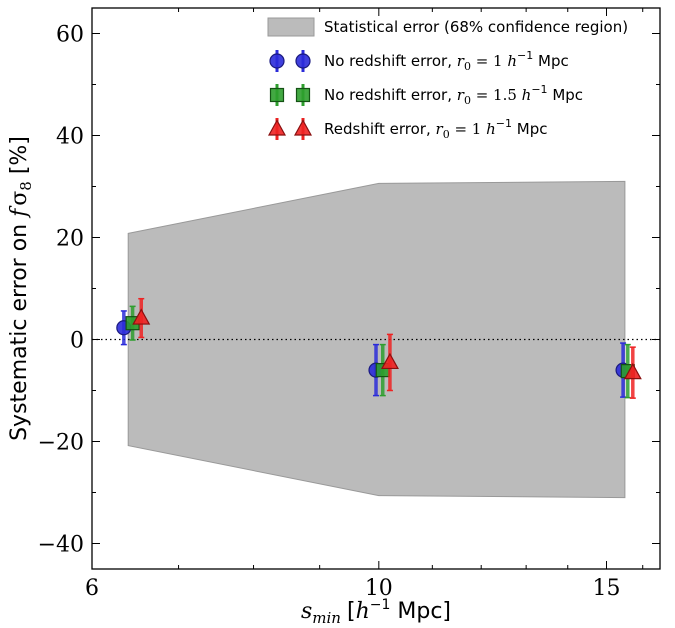  I want to click on y-title-suffix: [%], so click(19, 158).